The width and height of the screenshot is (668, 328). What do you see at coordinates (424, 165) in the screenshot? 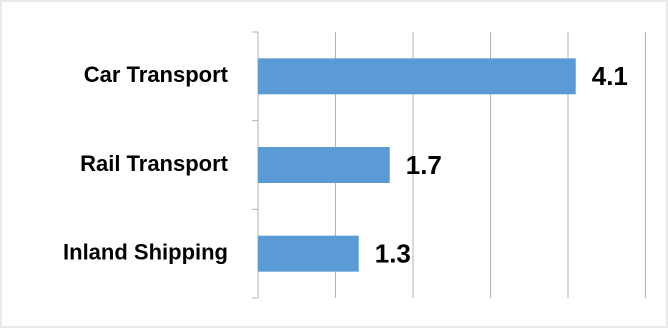
I see `data-label: 1.7` at bounding box center [424, 165].